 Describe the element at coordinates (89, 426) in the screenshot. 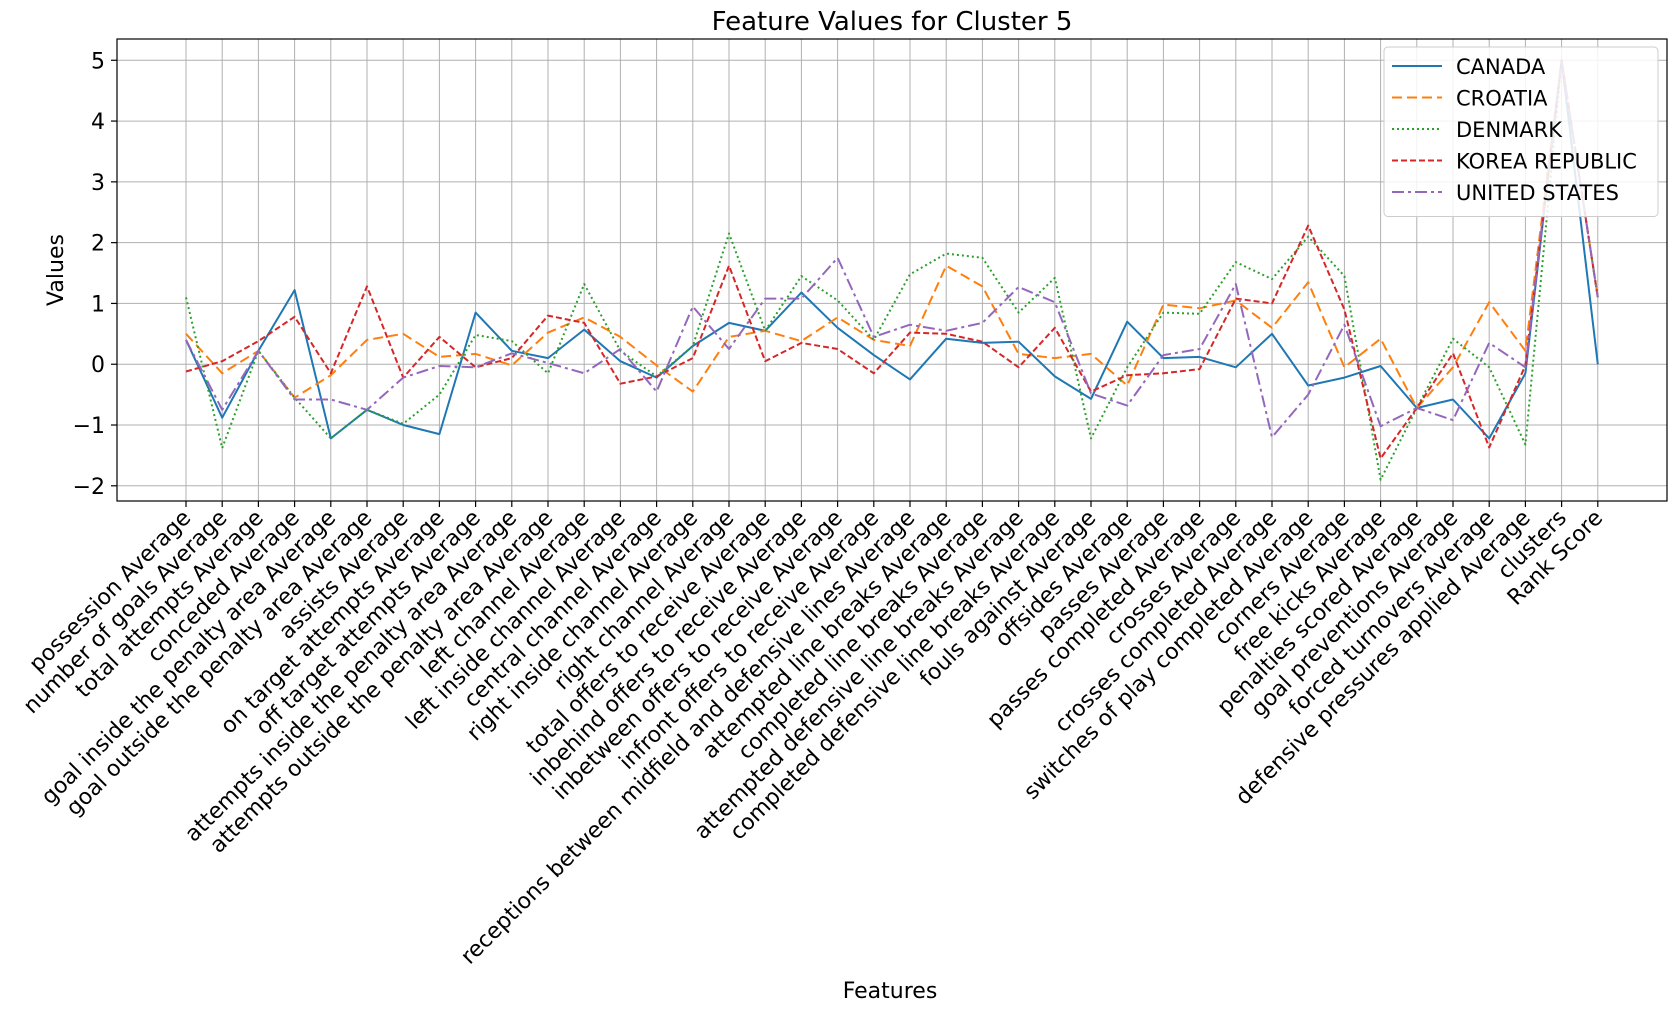

I see `y-tick-label: −1` at that location.